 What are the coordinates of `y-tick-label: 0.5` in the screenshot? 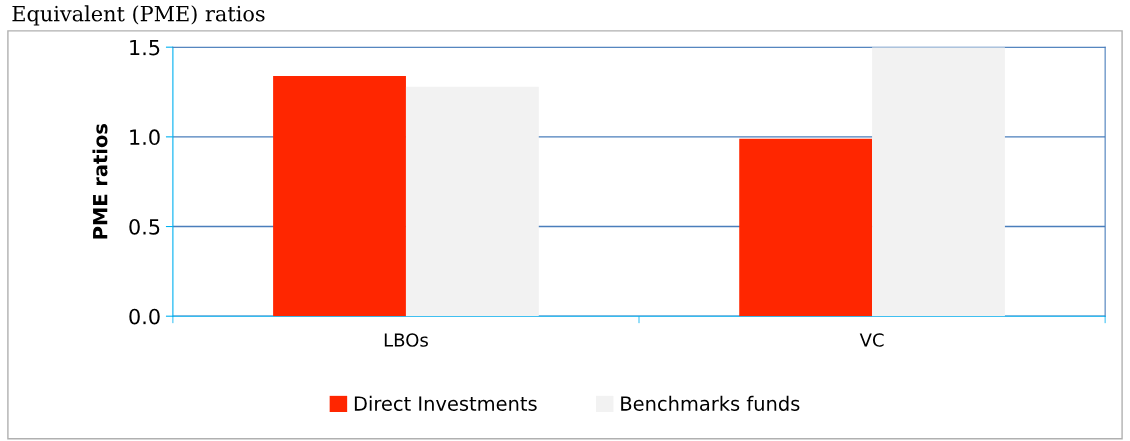 It's located at (144, 226).